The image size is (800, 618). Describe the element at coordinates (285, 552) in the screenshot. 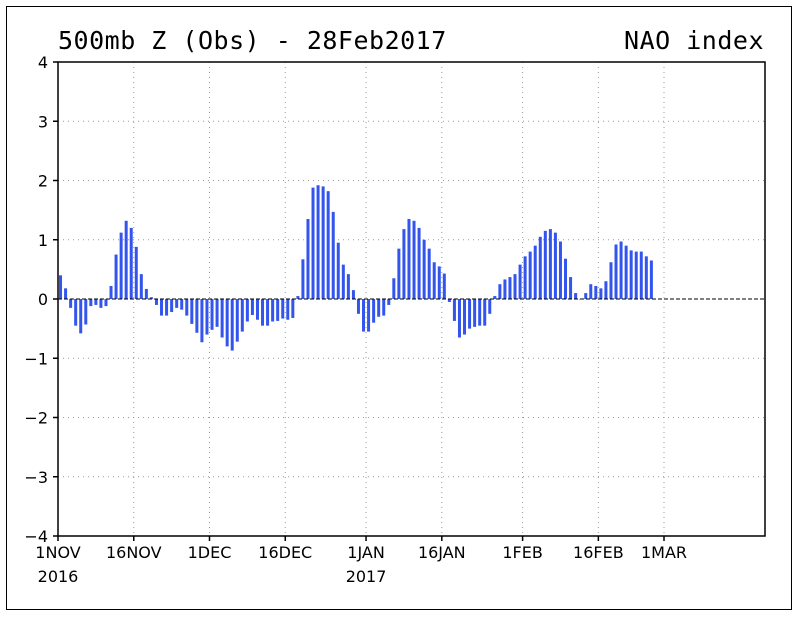

I see `x-tick-label: 16DEC` at that location.